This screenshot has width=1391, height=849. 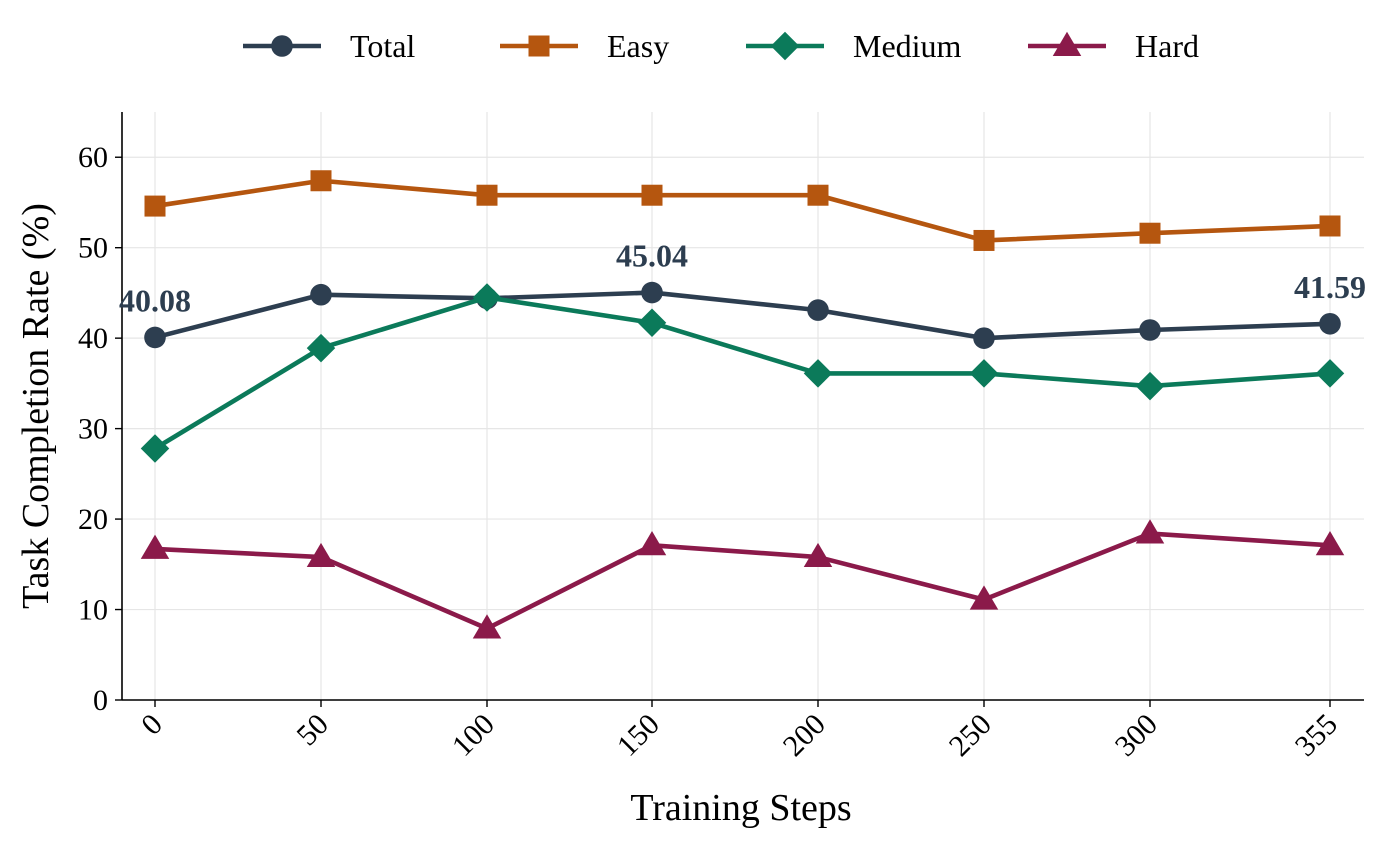 What do you see at coordinates (93, 157) in the screenshot?
I see `y-tick-label: 60` at bounding box center [93, 157].